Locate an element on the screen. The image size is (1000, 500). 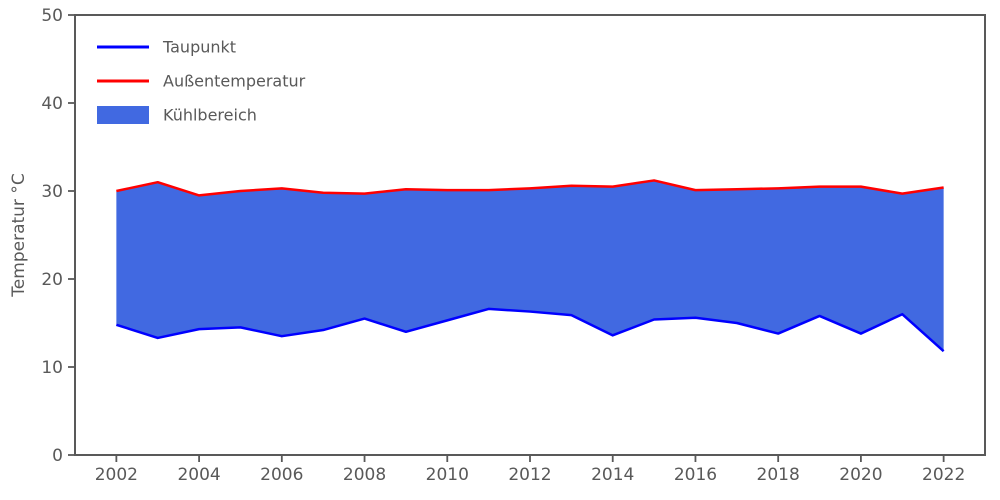
x-tick-label: 2016 is located at coordinates (695, 475).